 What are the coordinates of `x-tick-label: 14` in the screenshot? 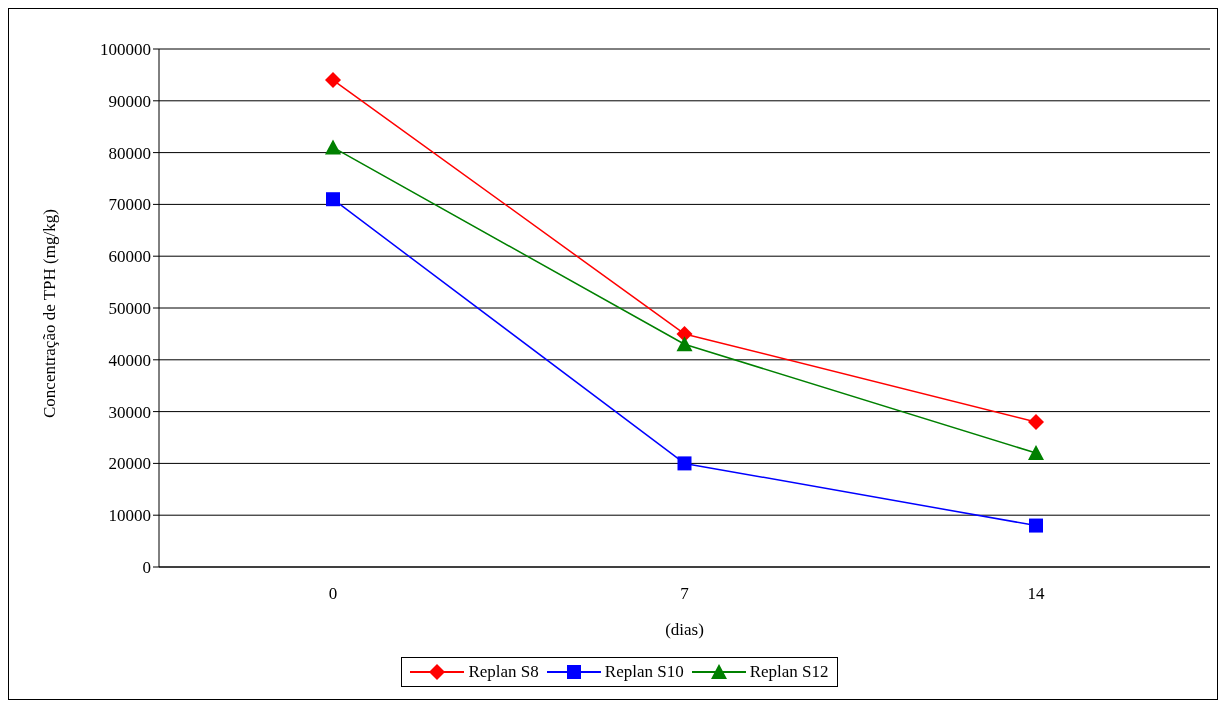 It's located at (1036, 594).